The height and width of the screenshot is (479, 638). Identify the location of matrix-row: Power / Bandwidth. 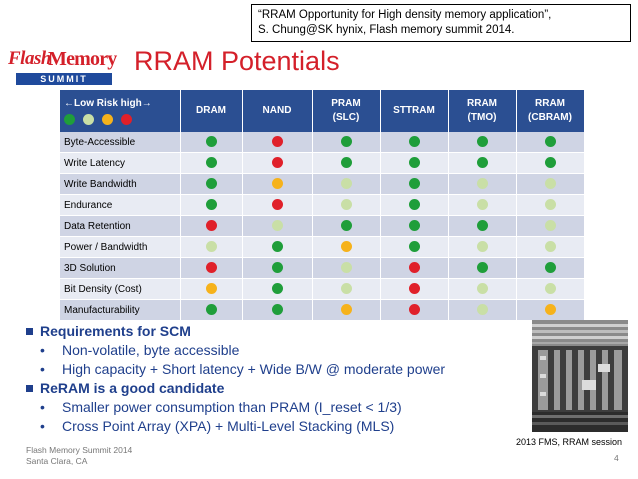
(322, 247).